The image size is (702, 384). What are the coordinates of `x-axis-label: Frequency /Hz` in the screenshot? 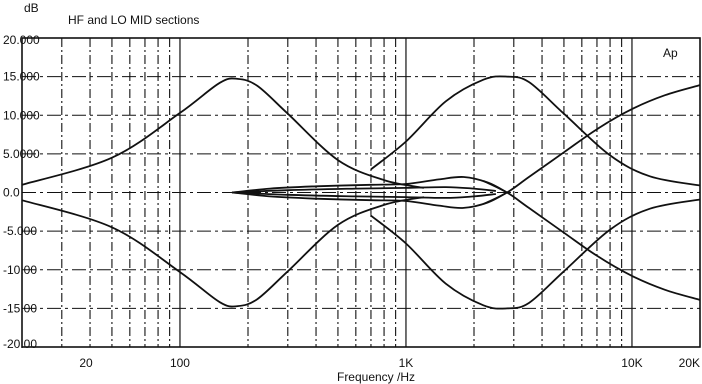 It's located at (376, 377).